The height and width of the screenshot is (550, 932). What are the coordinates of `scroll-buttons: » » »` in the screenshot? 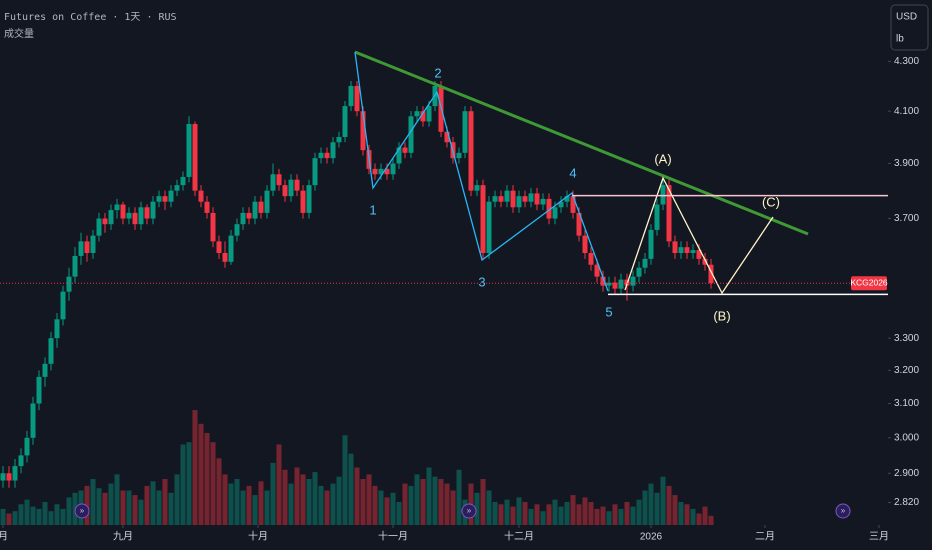 It's located at (462, 511).